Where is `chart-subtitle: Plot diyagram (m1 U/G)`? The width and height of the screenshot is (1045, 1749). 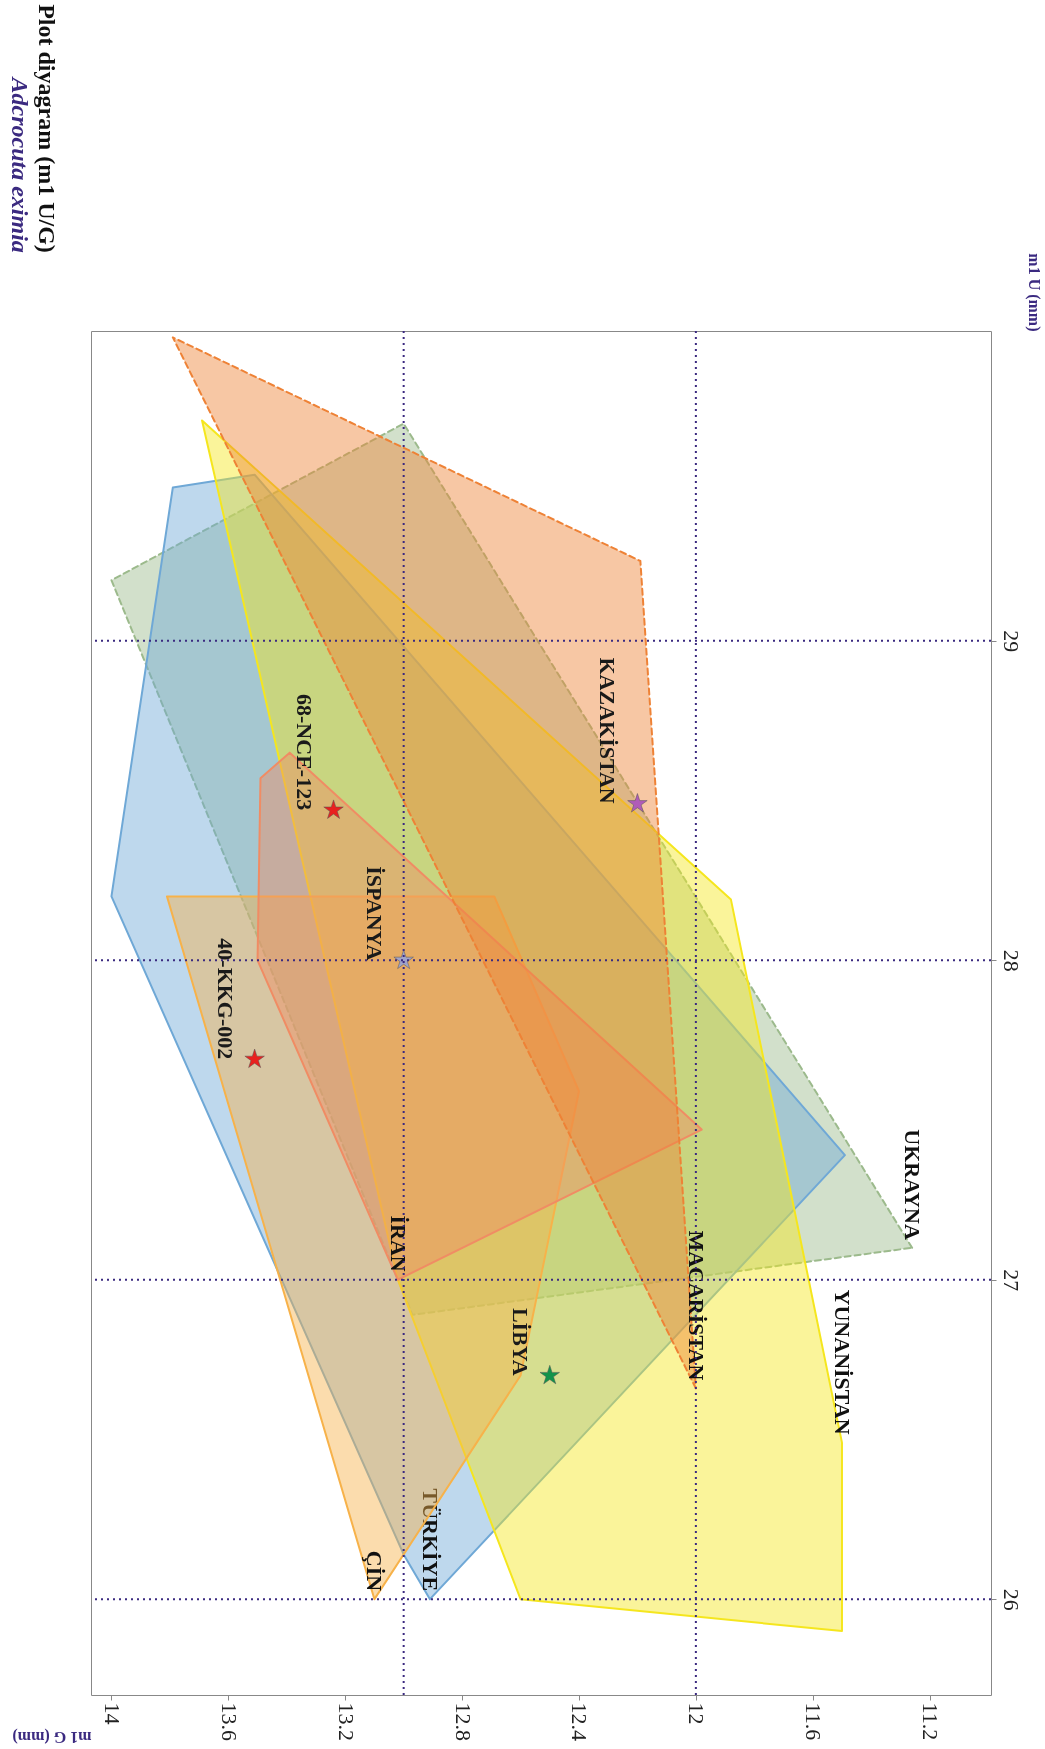
chart-subtitle: Plot diyagram (m1 U/G) is located at coordinates (46, 128).